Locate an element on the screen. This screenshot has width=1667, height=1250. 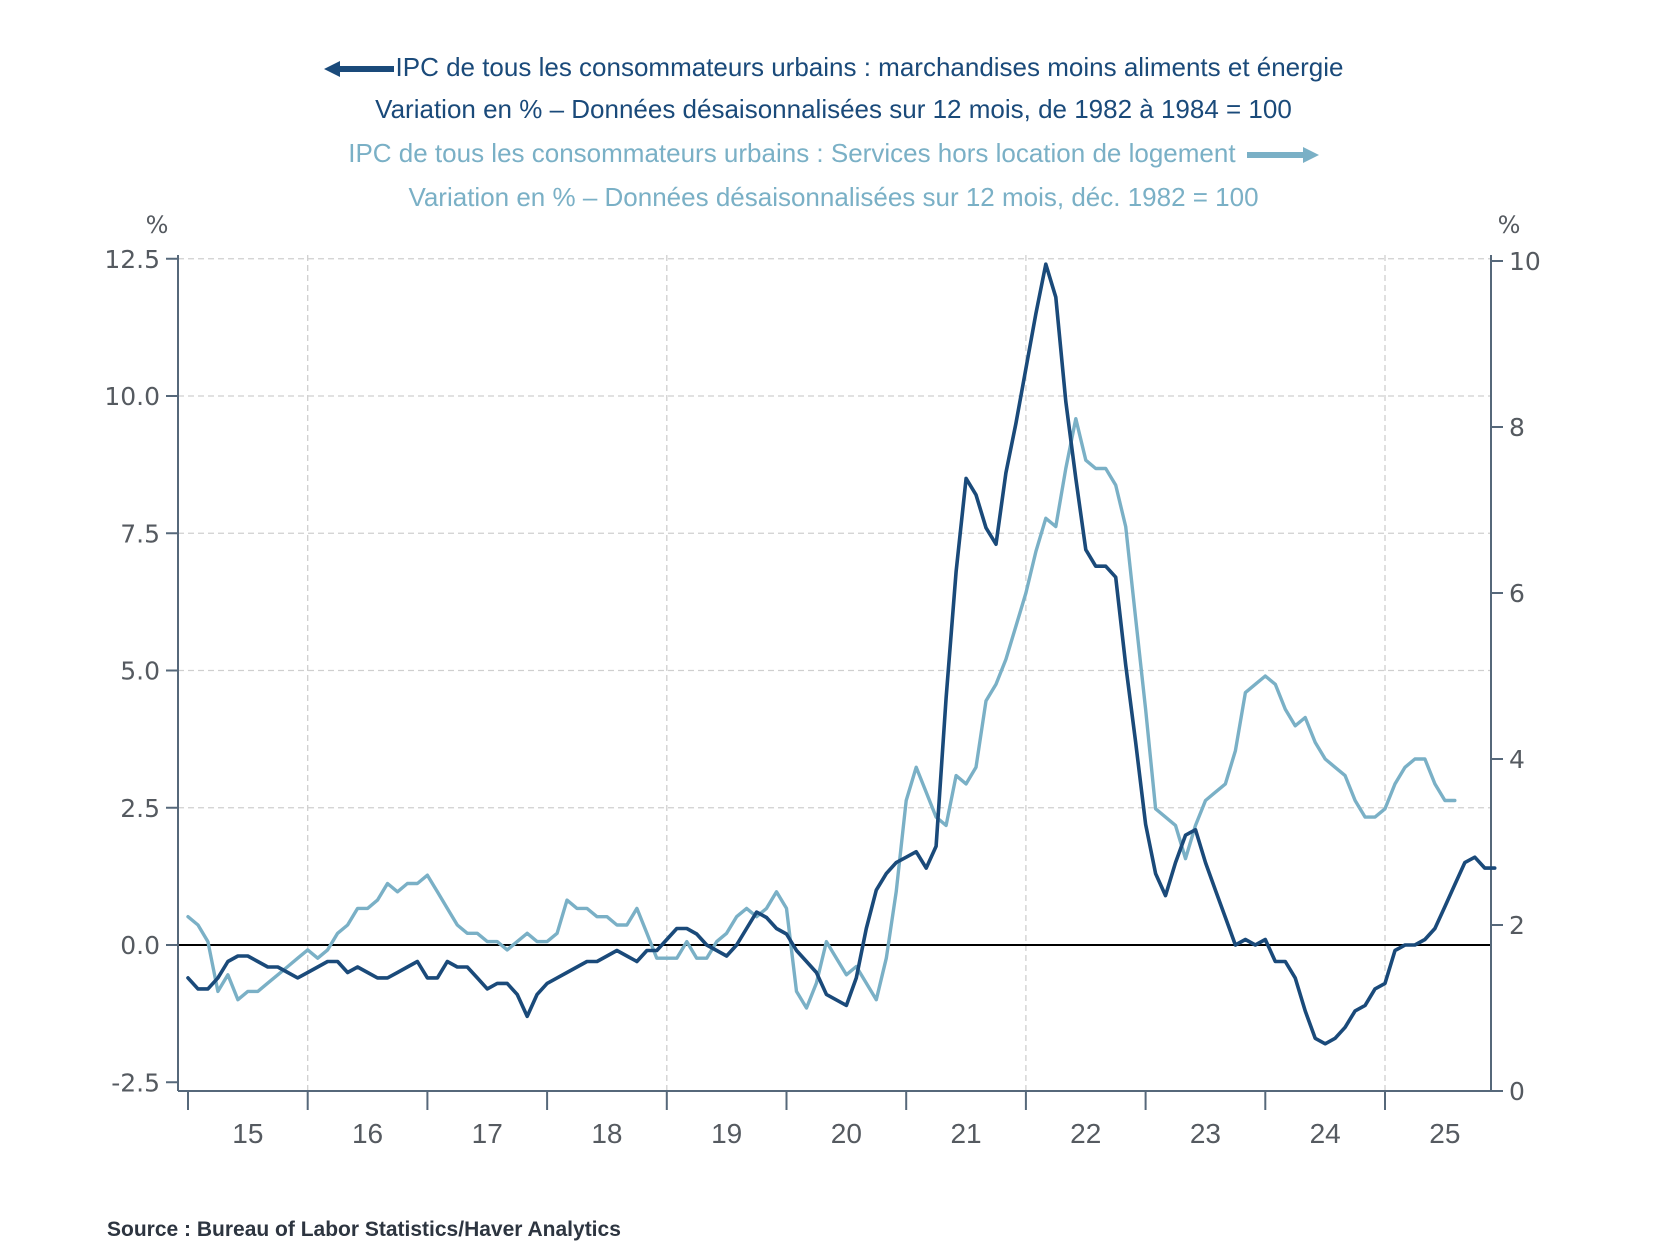
left-axis-tick-label: 12.5 is located at coordinates (132, 259).